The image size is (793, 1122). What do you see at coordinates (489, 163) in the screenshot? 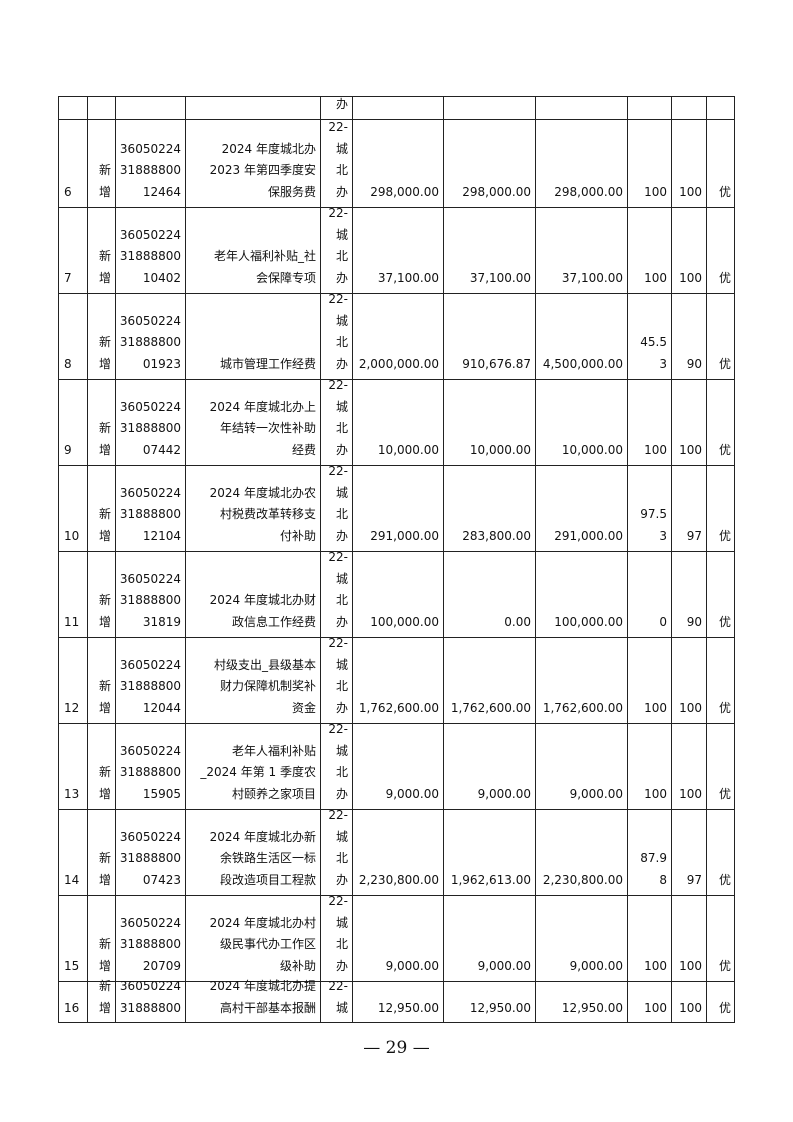
I see `cell-executed: 298,000.00` at bounding box center [489, 163].